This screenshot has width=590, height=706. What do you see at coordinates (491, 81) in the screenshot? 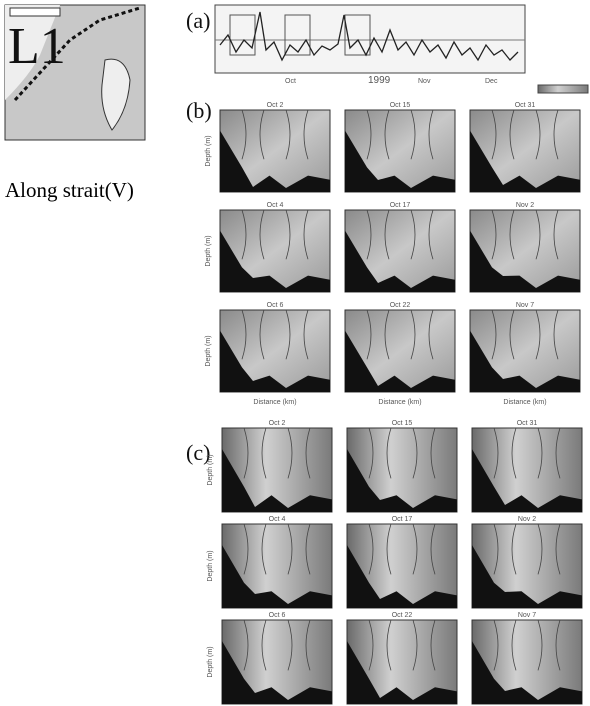
I see `month-label: Dec` at bounding box center [491, 81].